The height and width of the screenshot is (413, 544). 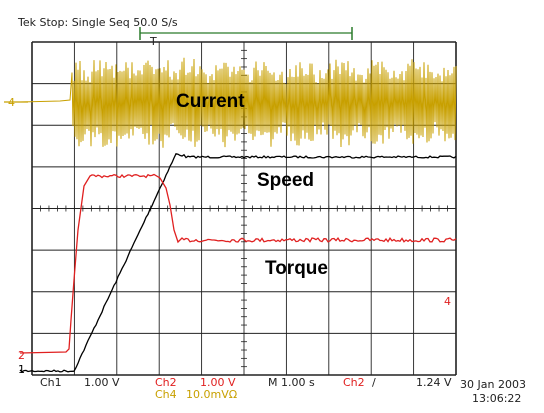 What do you see at coordinates (97, 22) in the screenshot?
I see `status-header: Tek Stop: Single Seq 50.0 S/s` at bounding box center [97, 22].